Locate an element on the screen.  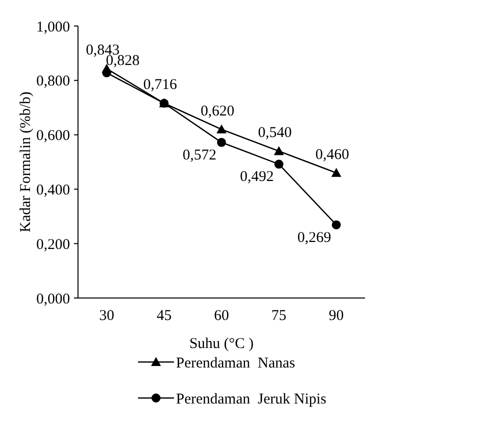
data-label: 0,460 is located at coordinates (332, 154).